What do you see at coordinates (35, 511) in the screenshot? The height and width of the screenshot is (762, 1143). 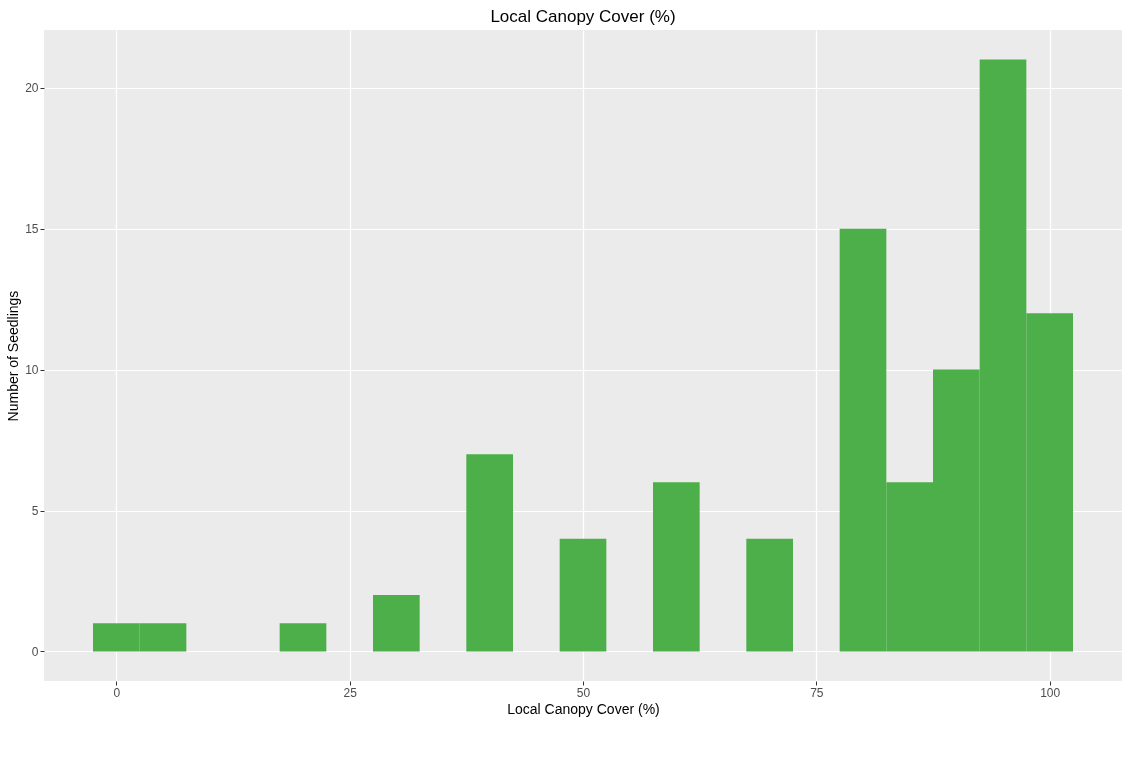 I see `y-tick-label: 5` at bounding box center [35, 511].